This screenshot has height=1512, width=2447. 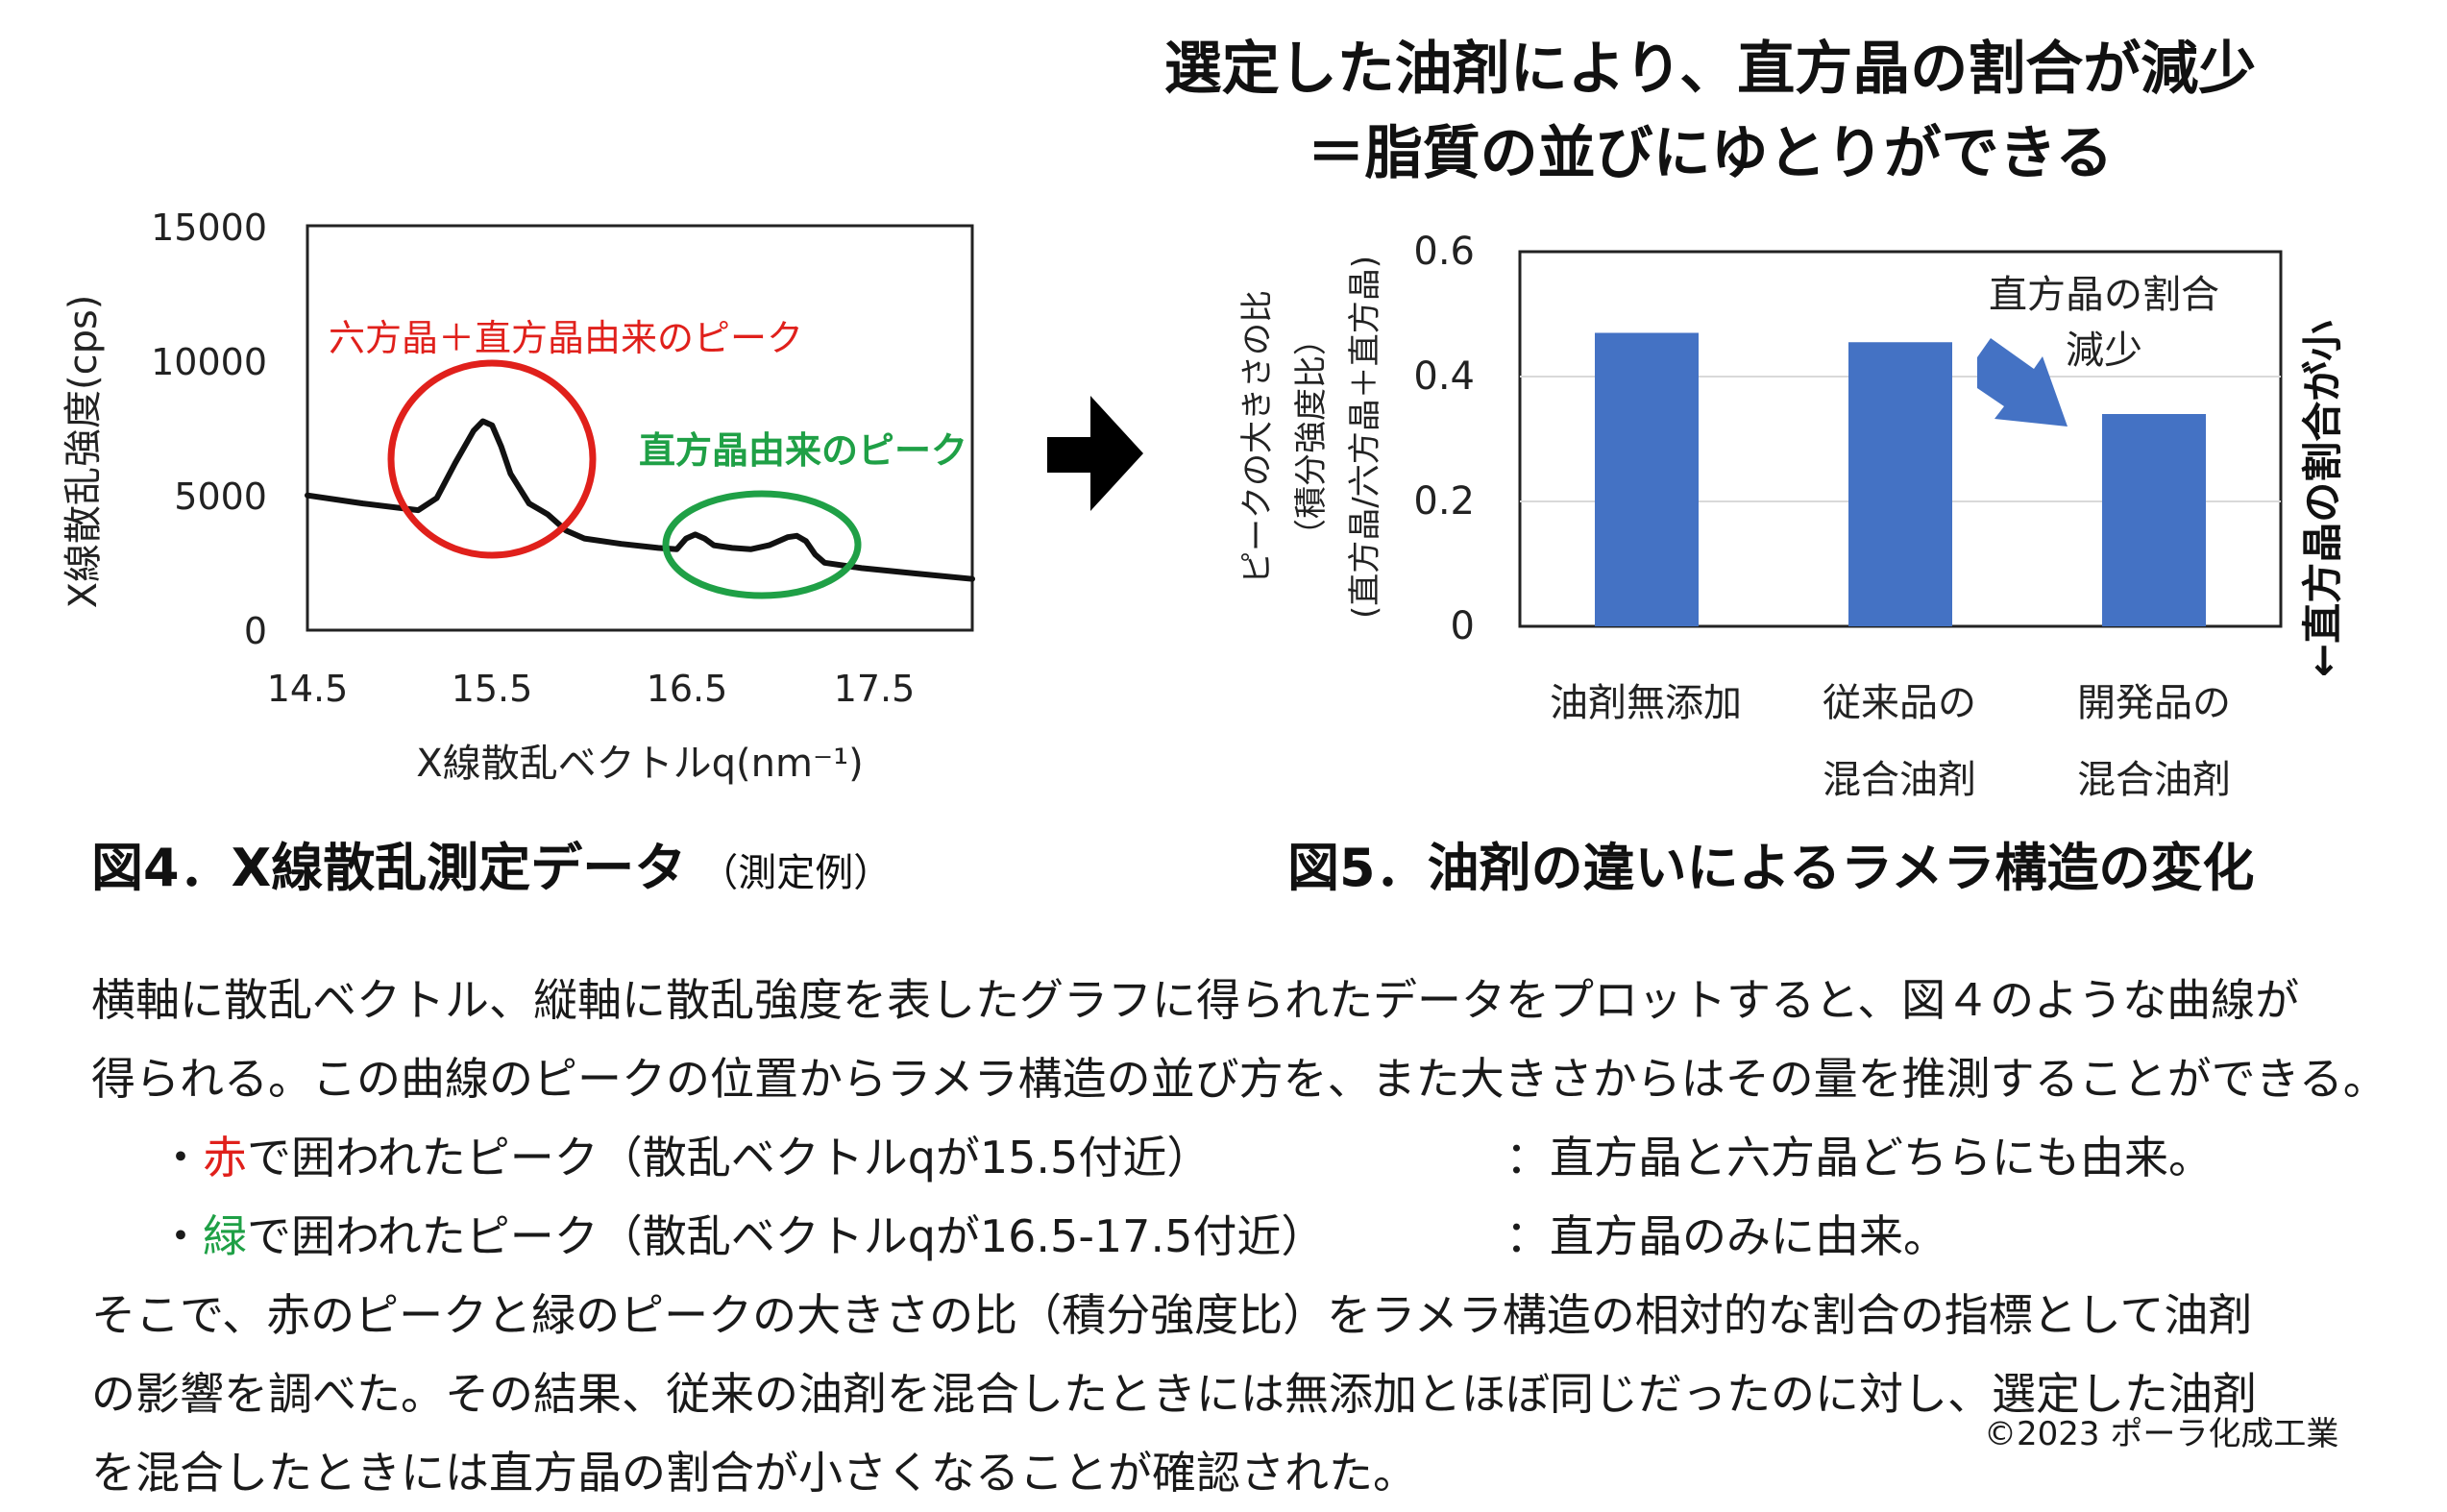 I want to click on x-tick-label: 14.5, so click(x=308, y=689).